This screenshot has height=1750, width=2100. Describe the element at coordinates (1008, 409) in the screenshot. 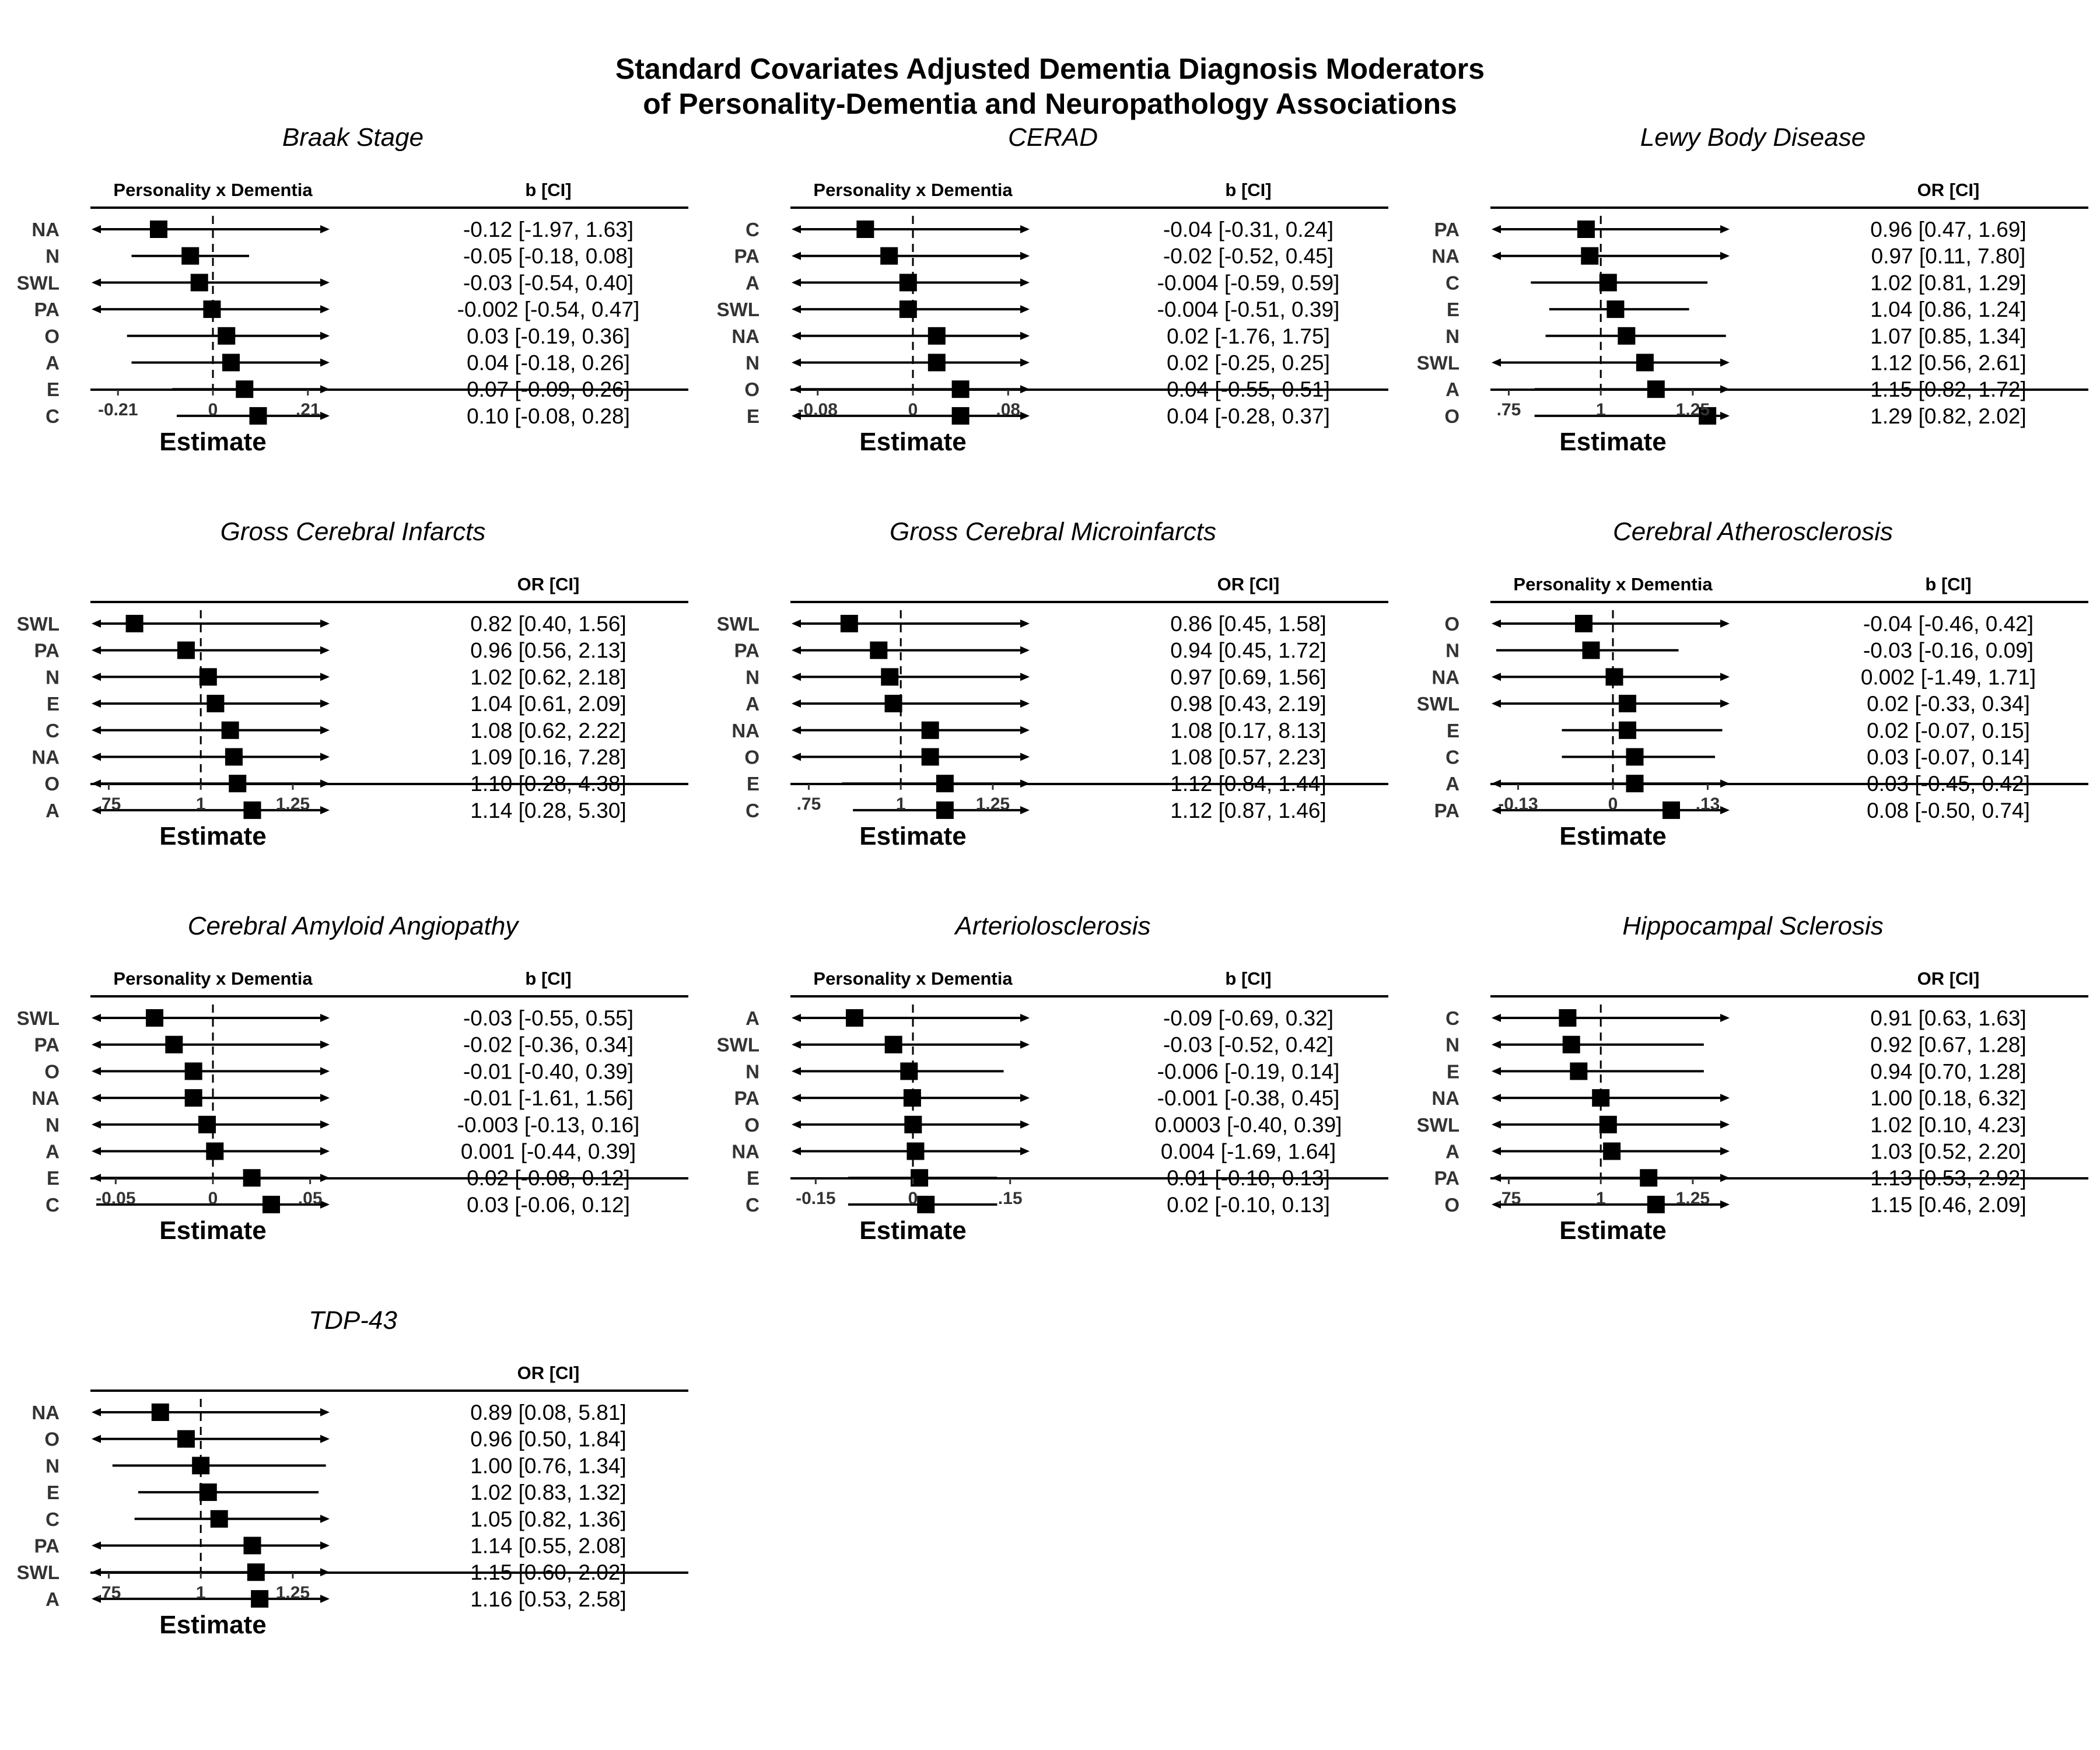

I see `x-tick-label: .08` at that location.